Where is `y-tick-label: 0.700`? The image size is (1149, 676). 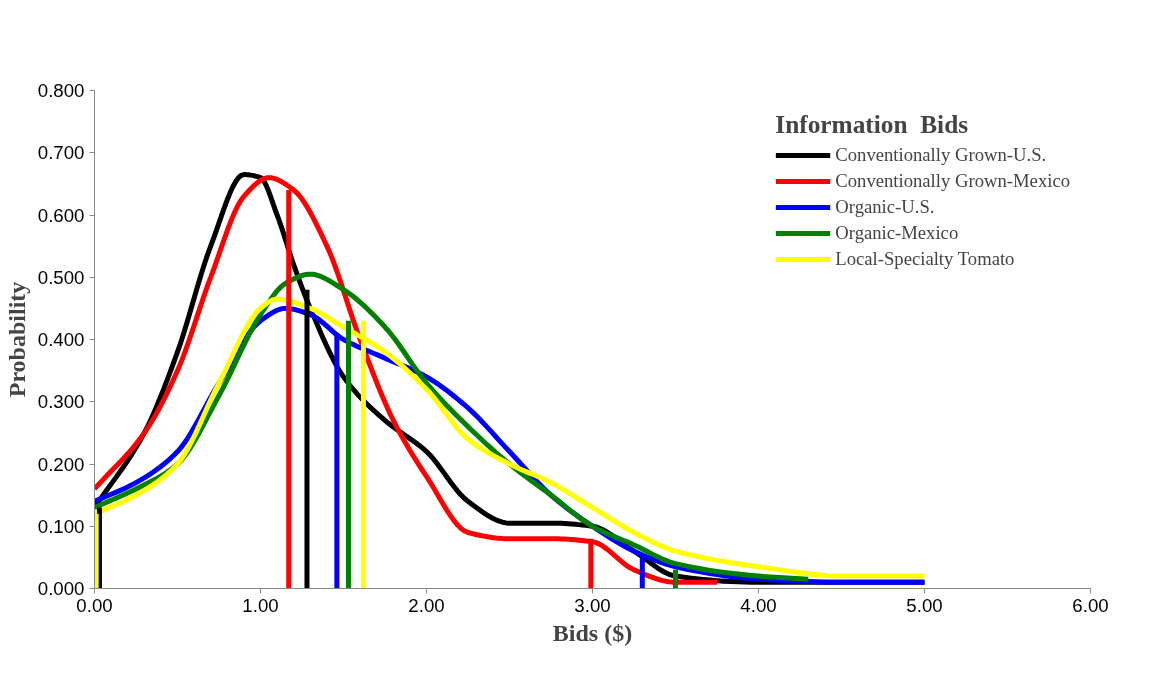
y-tick-label: 0.700 is located at coordinates (61, 153).